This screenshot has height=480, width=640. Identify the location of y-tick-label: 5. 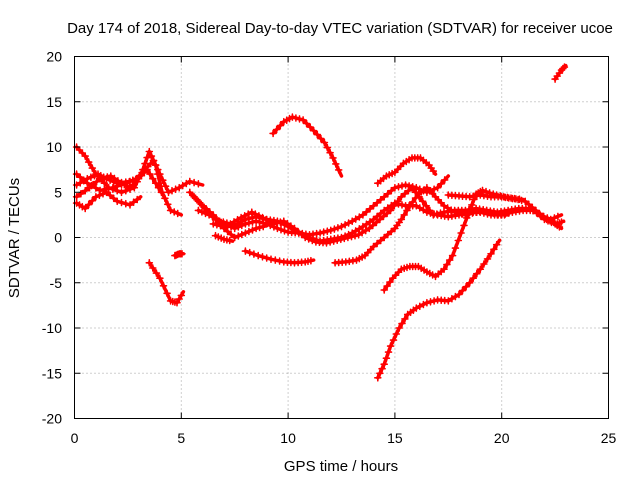
(58, 192).